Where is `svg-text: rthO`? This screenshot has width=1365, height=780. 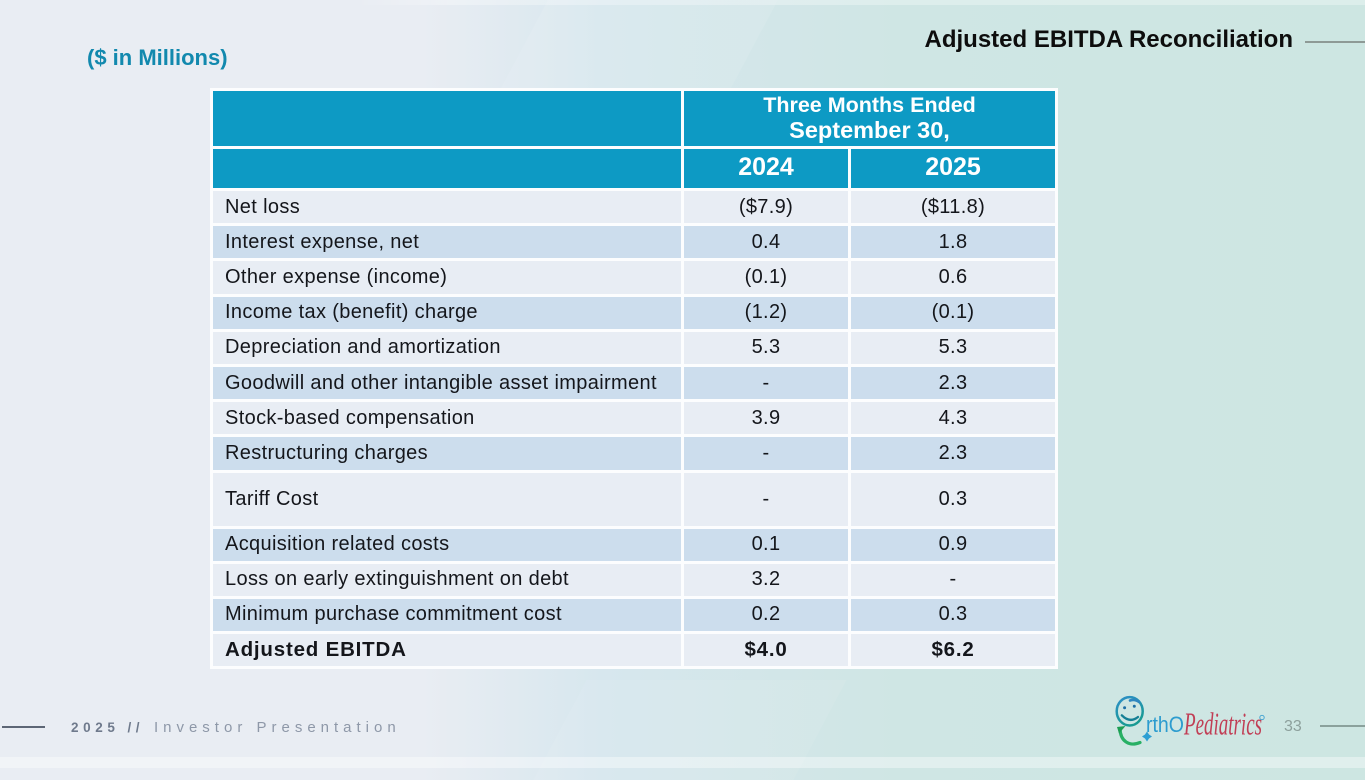 svg-text: rthO is located at coordinates (1165, 724).